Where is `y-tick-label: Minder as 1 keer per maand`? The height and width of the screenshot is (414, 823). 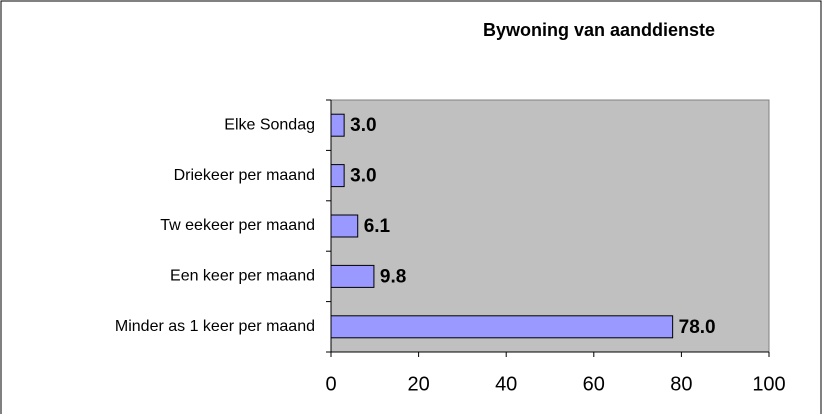
y-tick-label: Minder as 1 keer per maand is located at coordinates (215, 326).